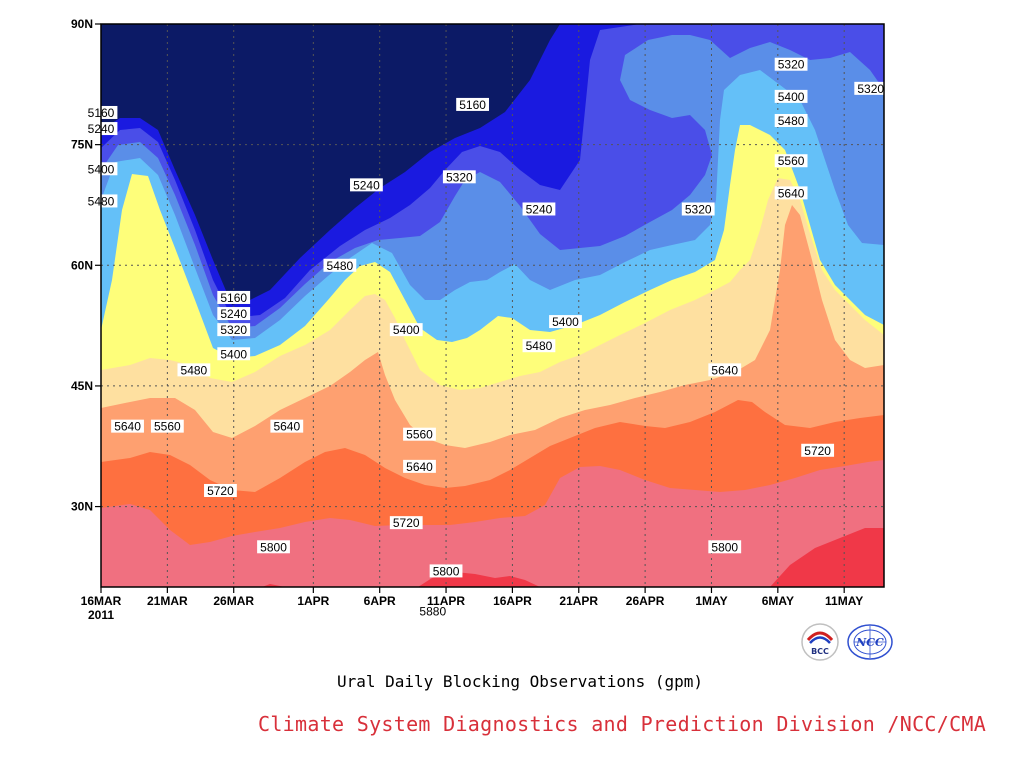 The width and height of the screenshot is (1024, 768). What do you see at coordinates (711, 601) in the screenshot?
I see `x-tick-label: 1MAY` at bounding box center [711, 601].